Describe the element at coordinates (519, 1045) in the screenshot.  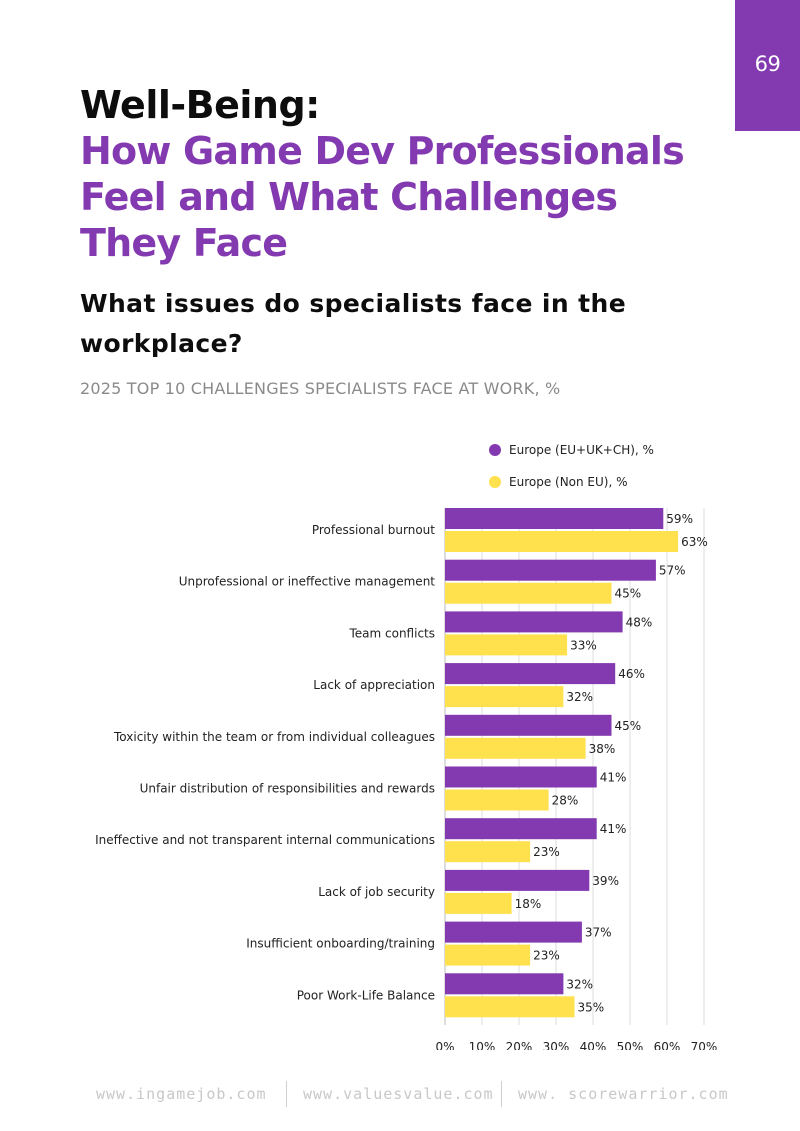
I see `x-tick-label: 20%` at that location.